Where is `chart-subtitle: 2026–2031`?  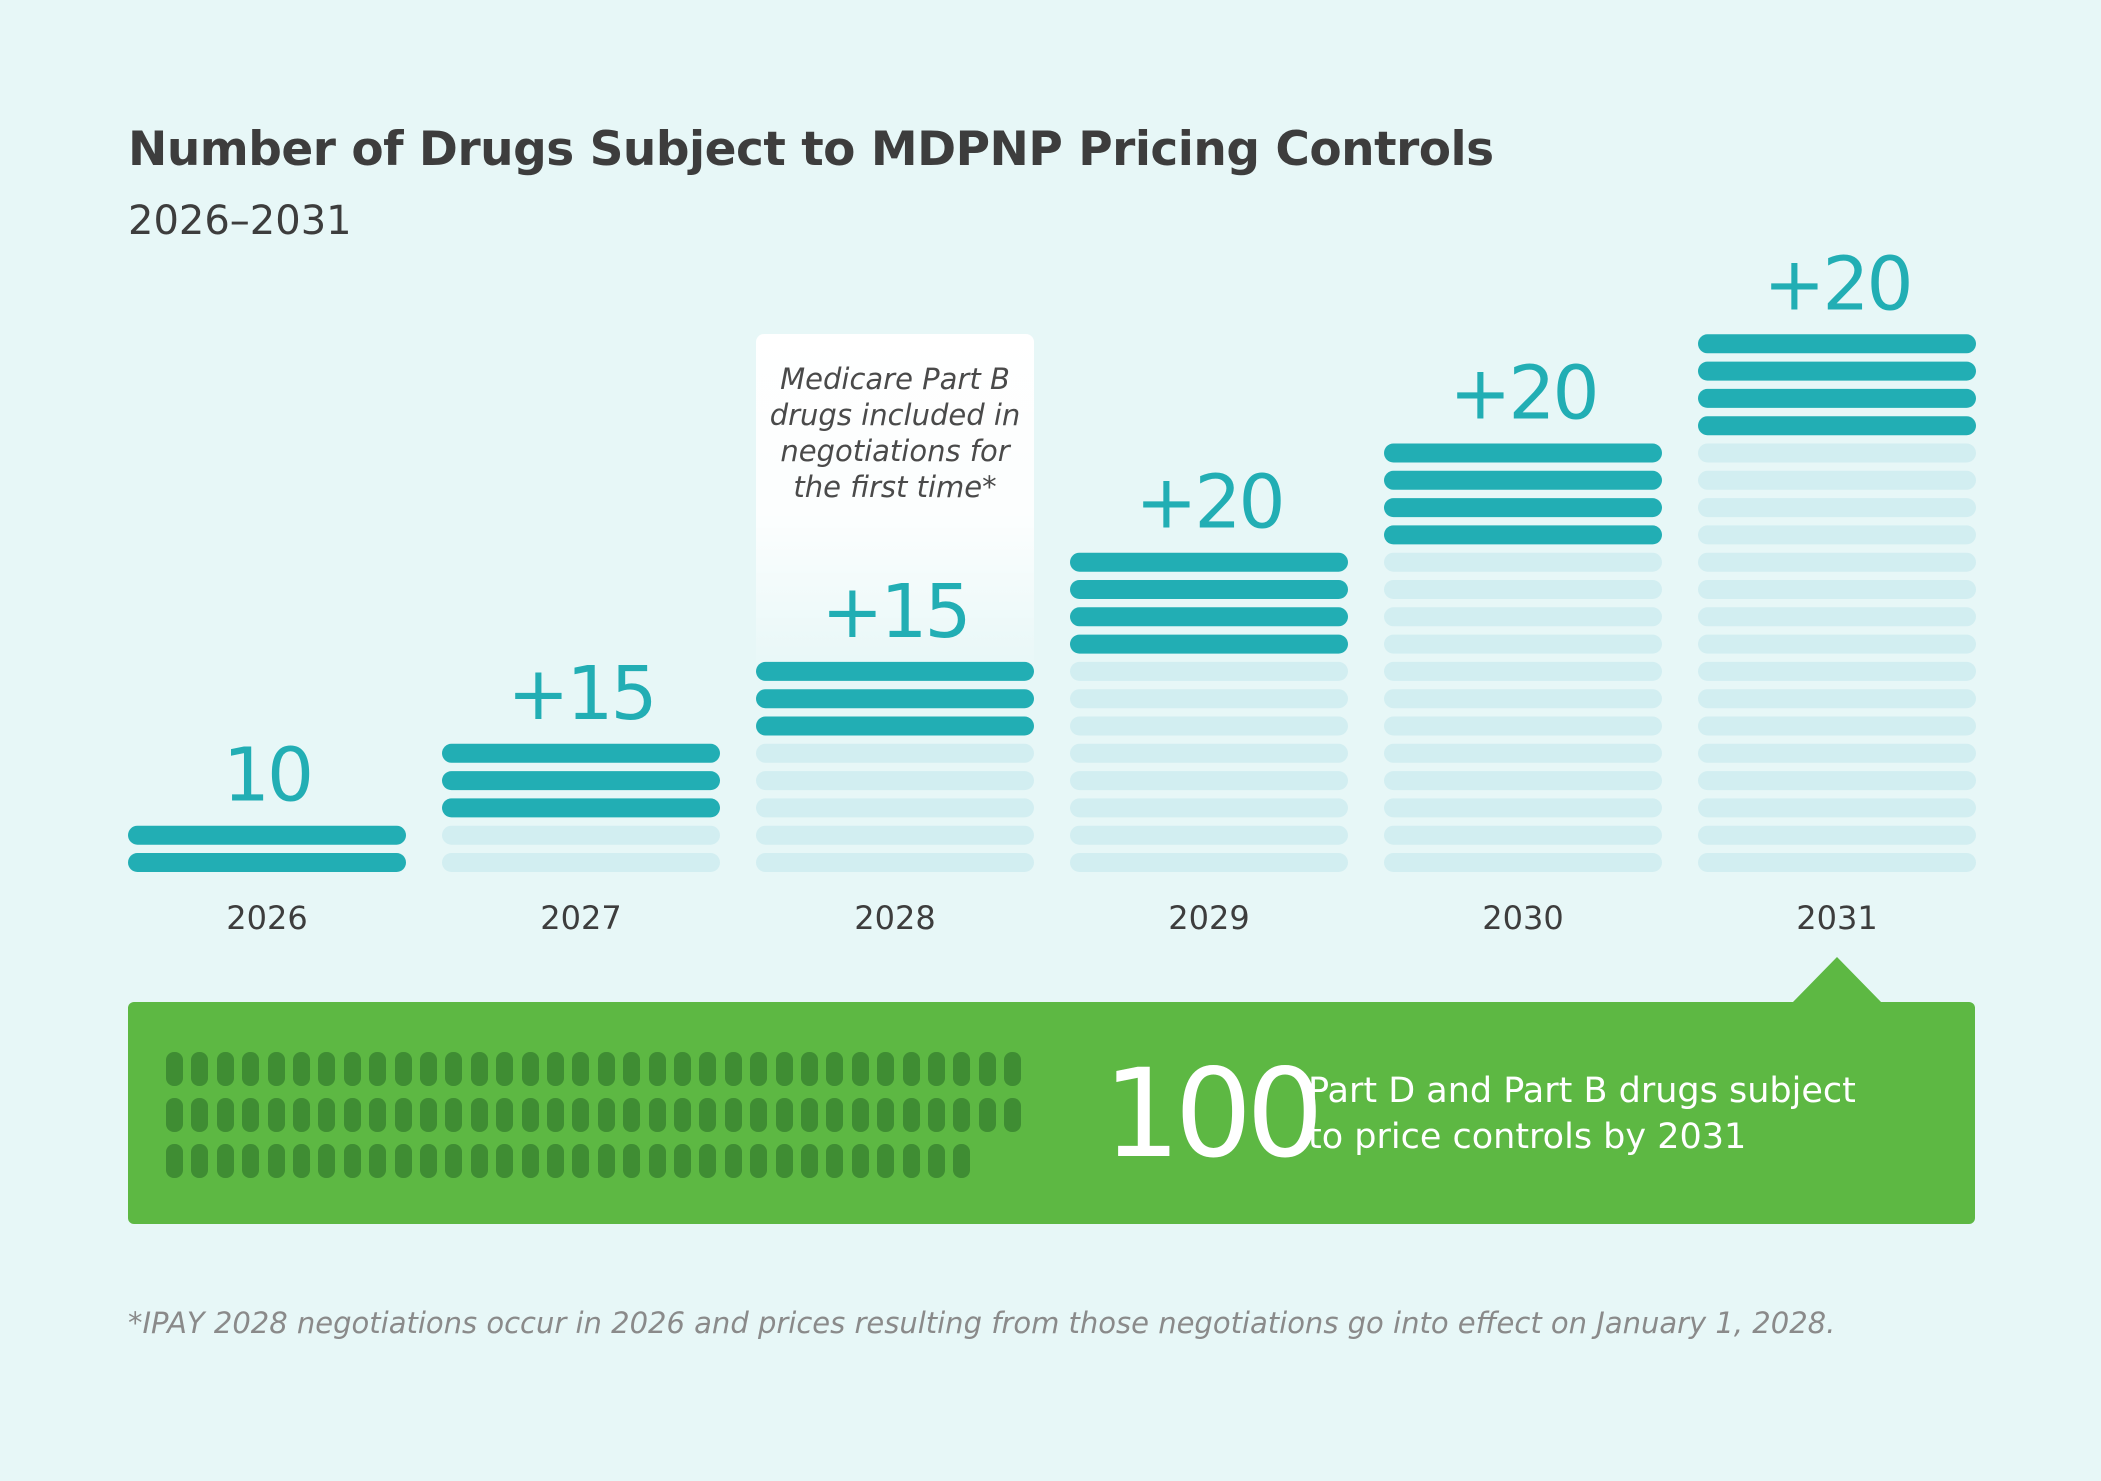
chart-subtitle: 2026–2031 is located at coordinates (240, 221).